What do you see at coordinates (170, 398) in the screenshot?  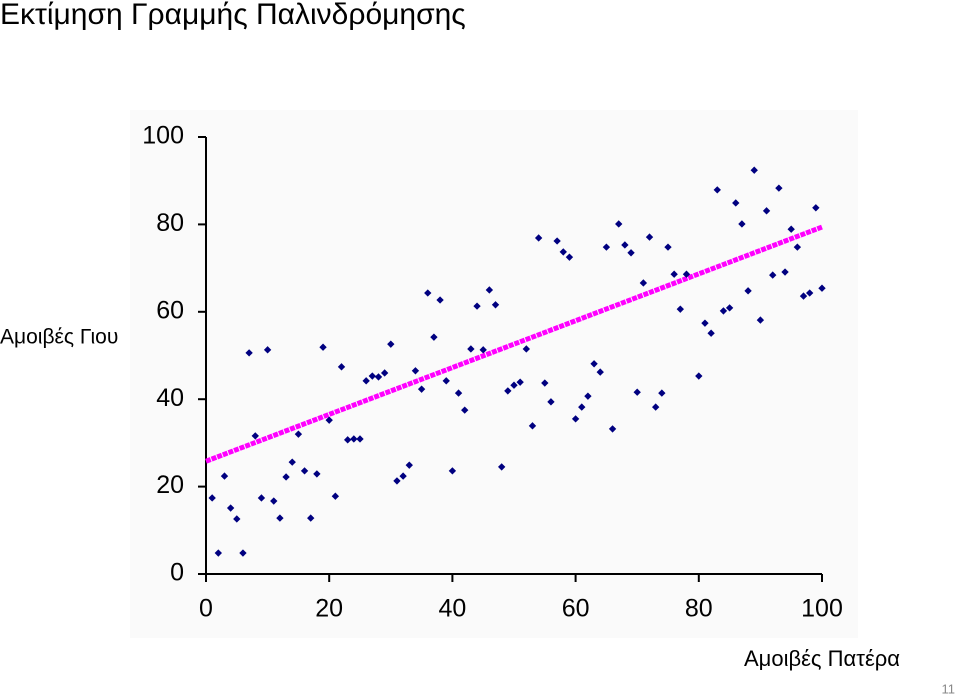 I see `y-tick-label: 40` at bounding box center [170, 398].